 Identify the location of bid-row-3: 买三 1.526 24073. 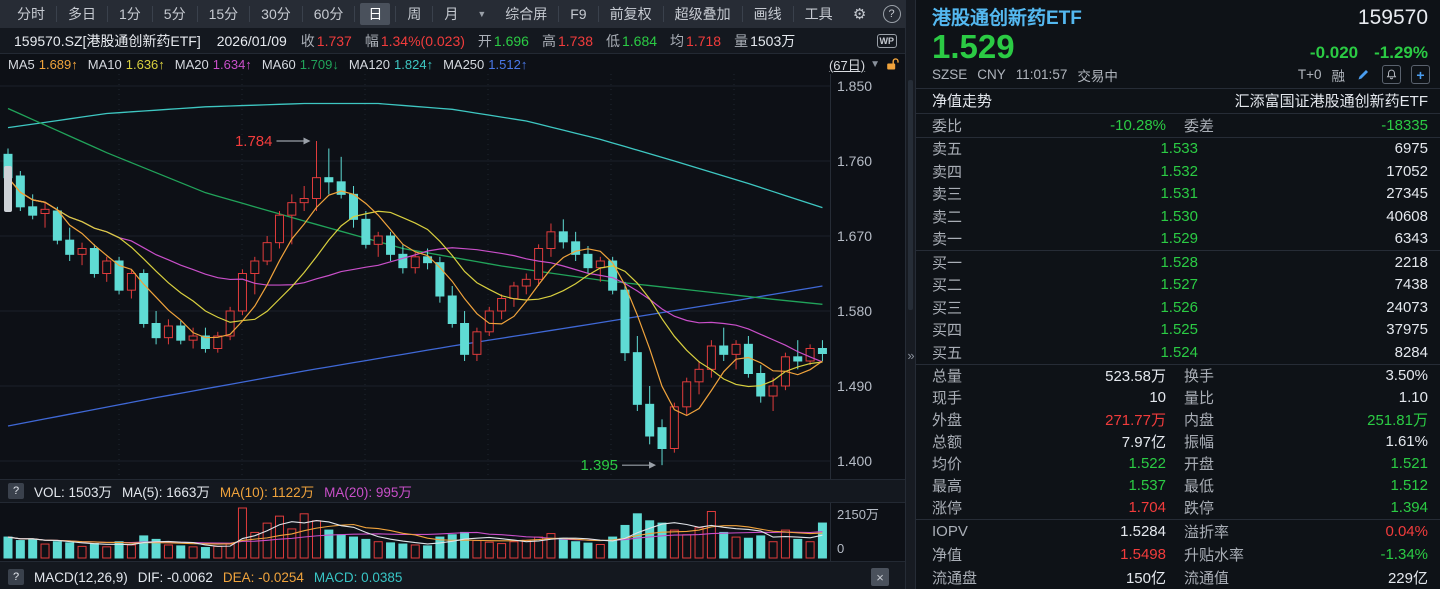
(1180, 307).